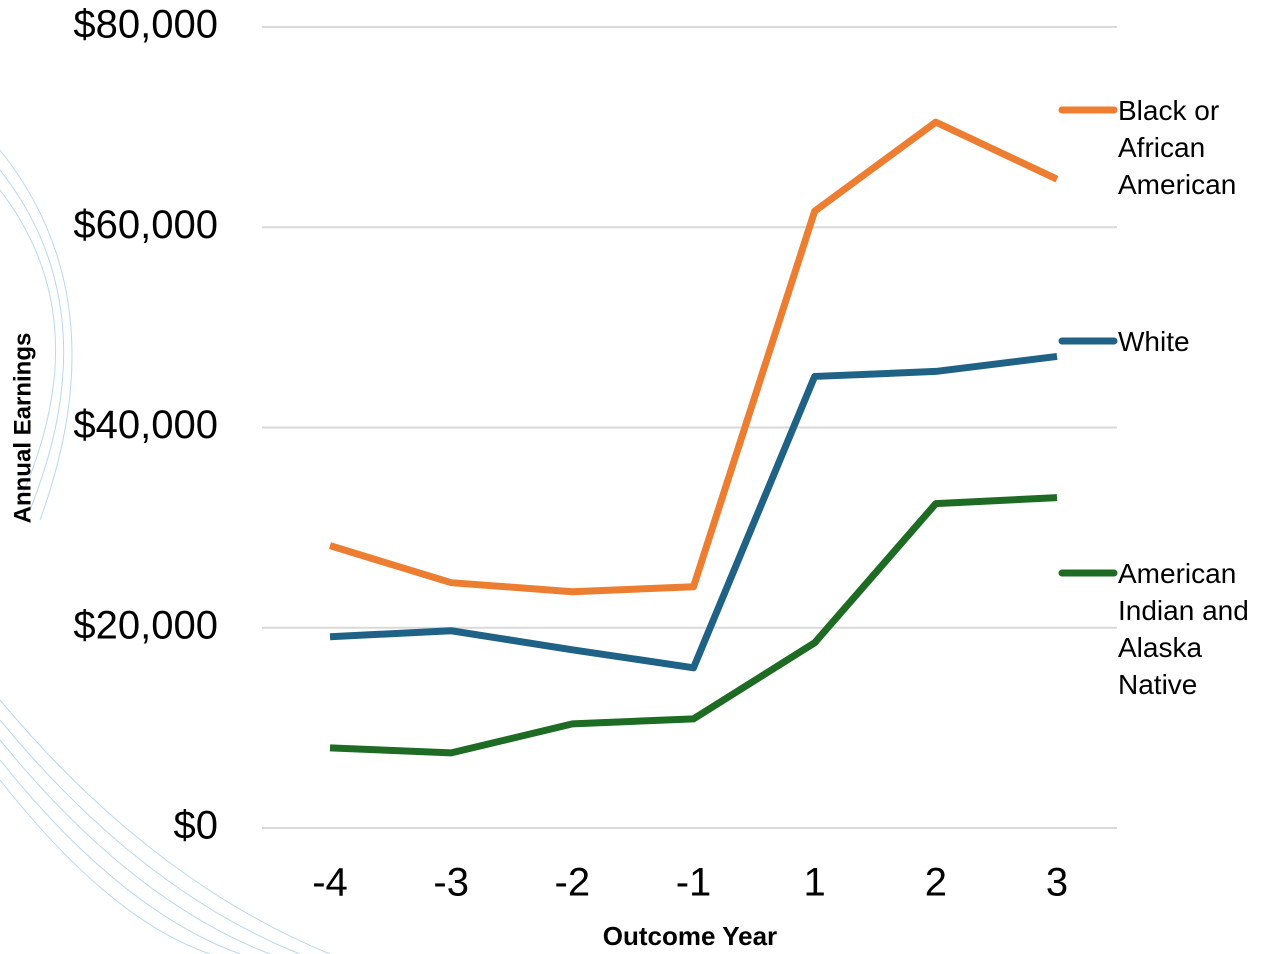 The image size is (1270, 954). I want to click on x-tick-label: -1, so click(694, 883).